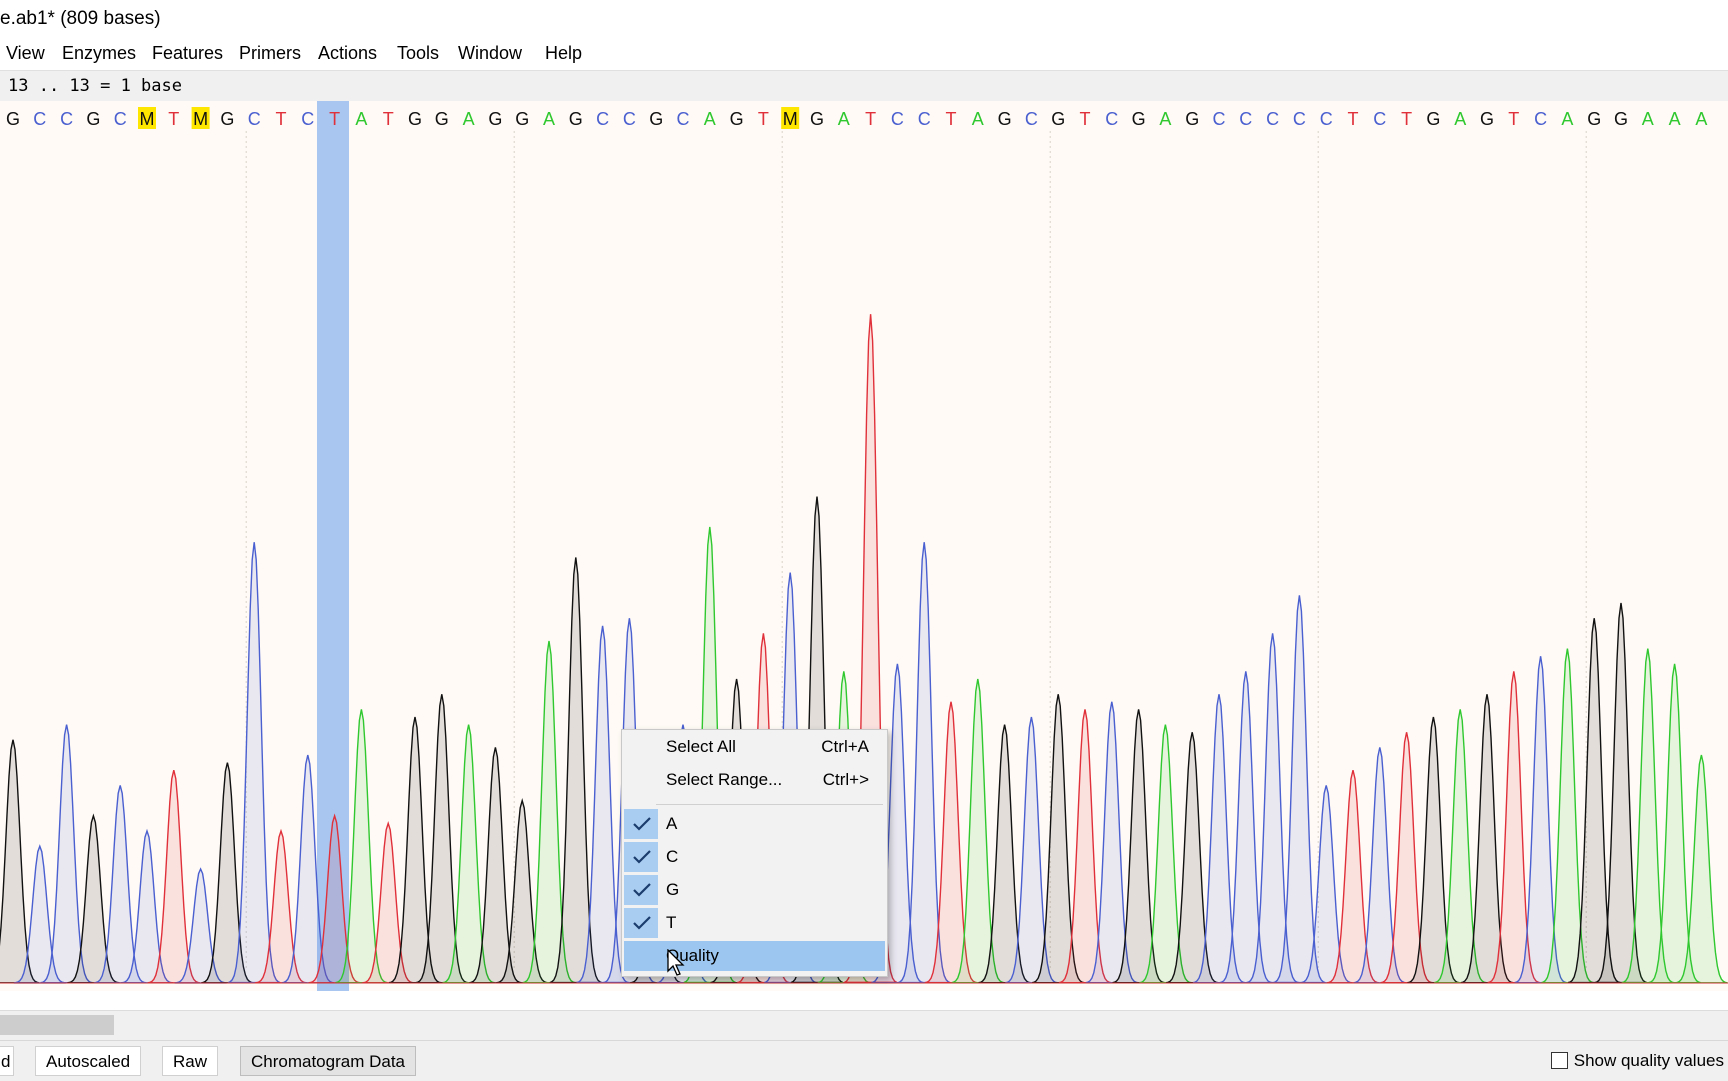 This screenshot has width=1728, height=1081. What do you see at coordinates (418, 53) in the screenshot?
I see `menu-tools: Tools` at bounding box center [418, 53].